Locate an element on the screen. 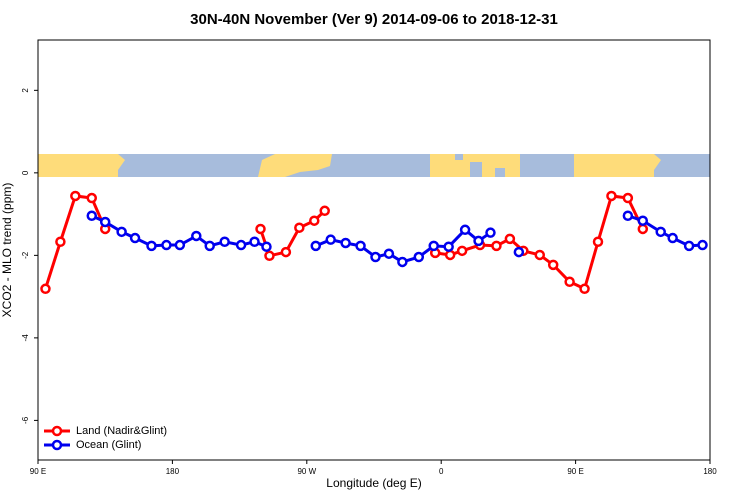 The image size is (750, 500). y-tick-label: 0 is located at coordinates (25, 172).